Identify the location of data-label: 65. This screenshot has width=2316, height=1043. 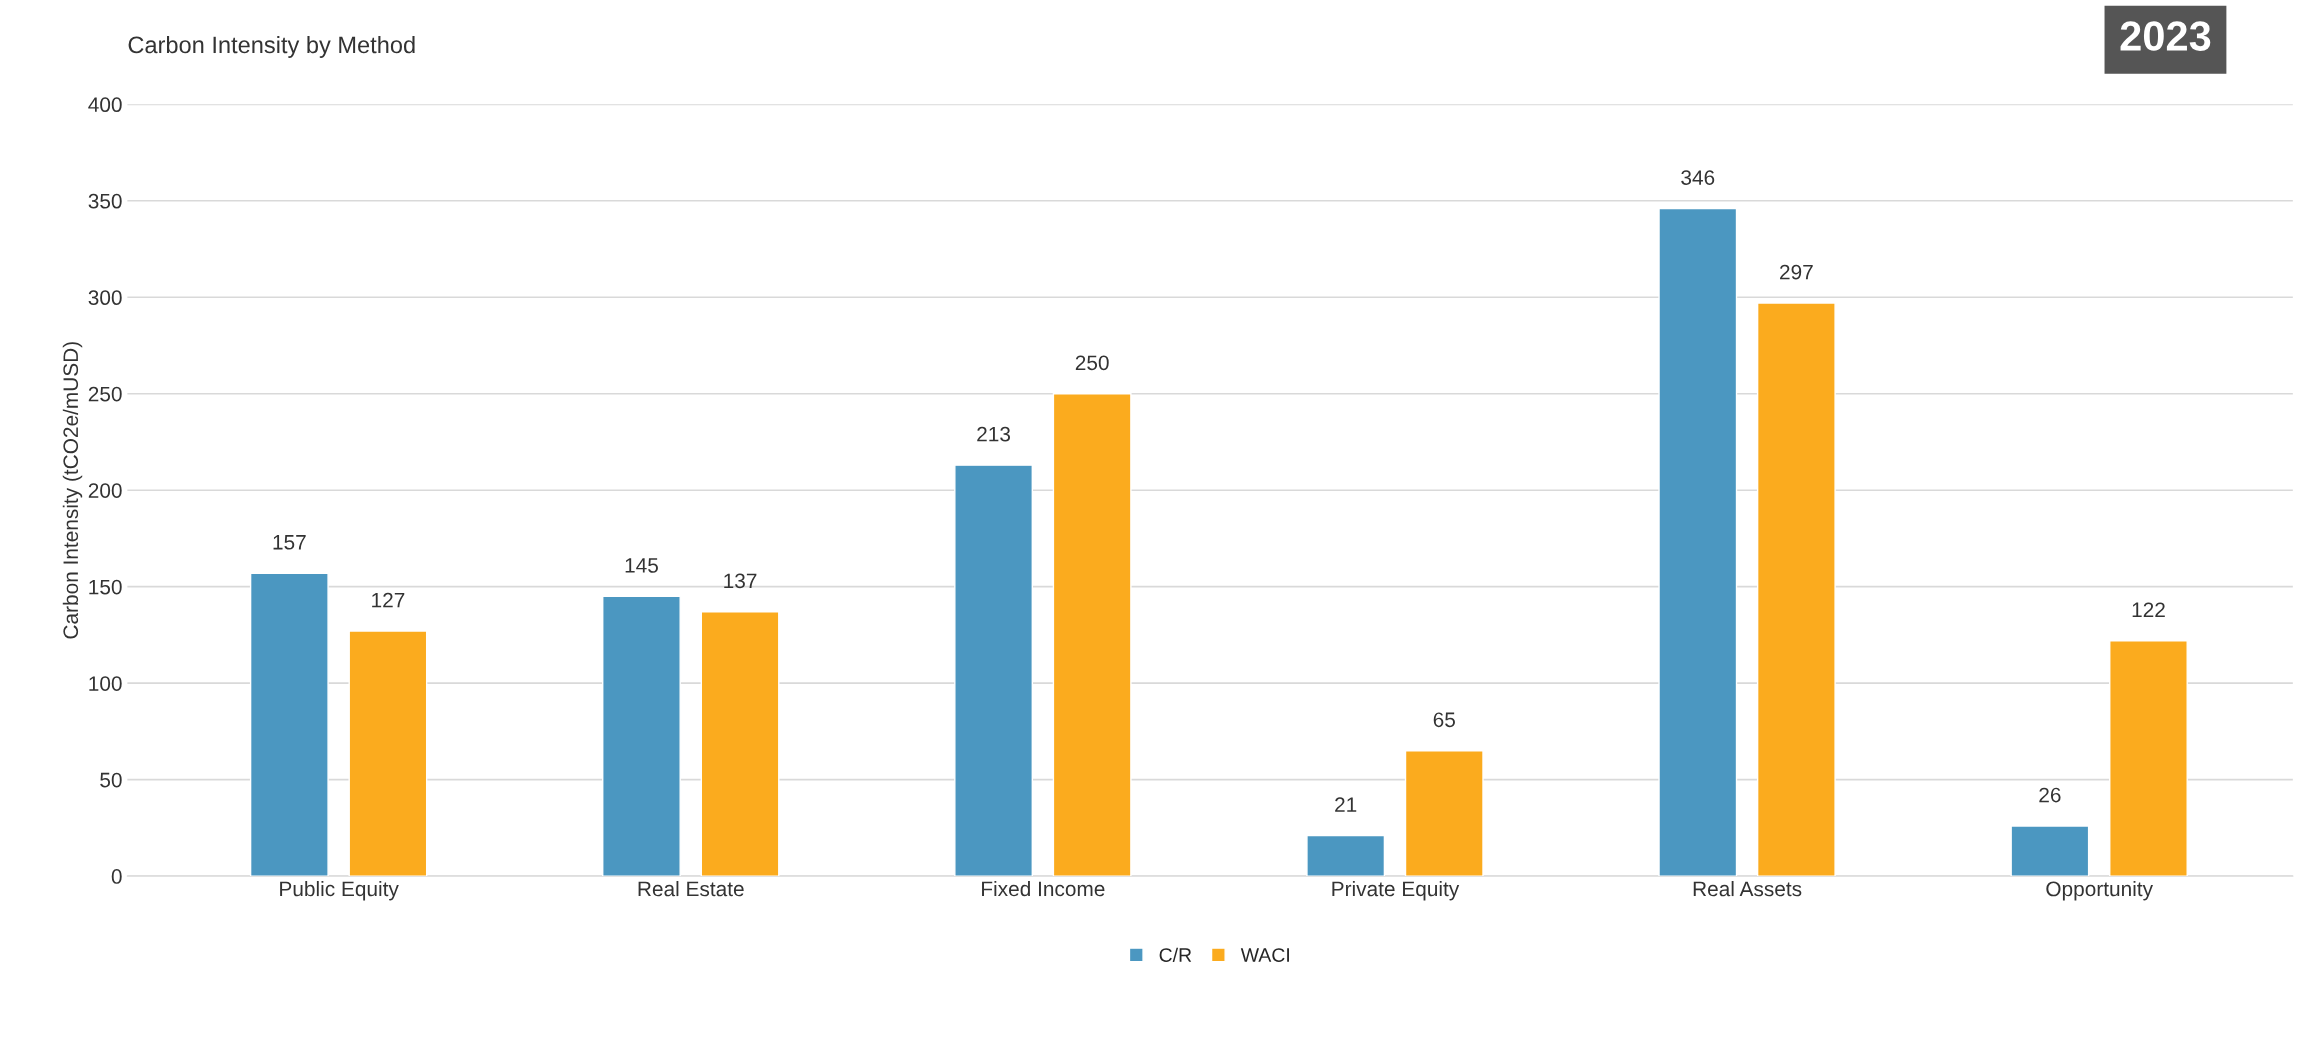
(1444, 720).